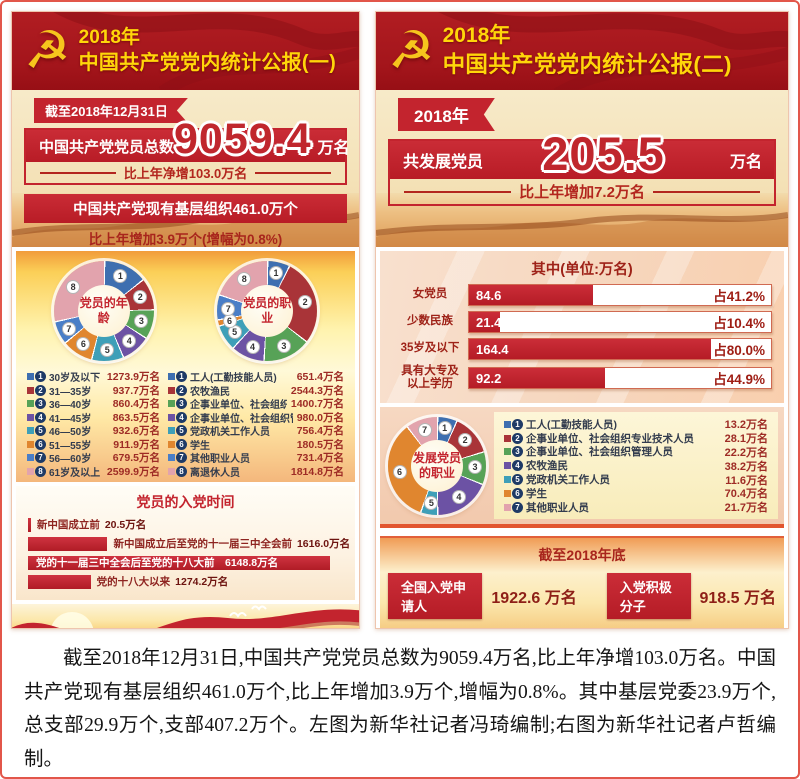  Describe the element at coordinates (537, 378) in the screenshot. I see `percent-bar-fill: 92.2` at that location.